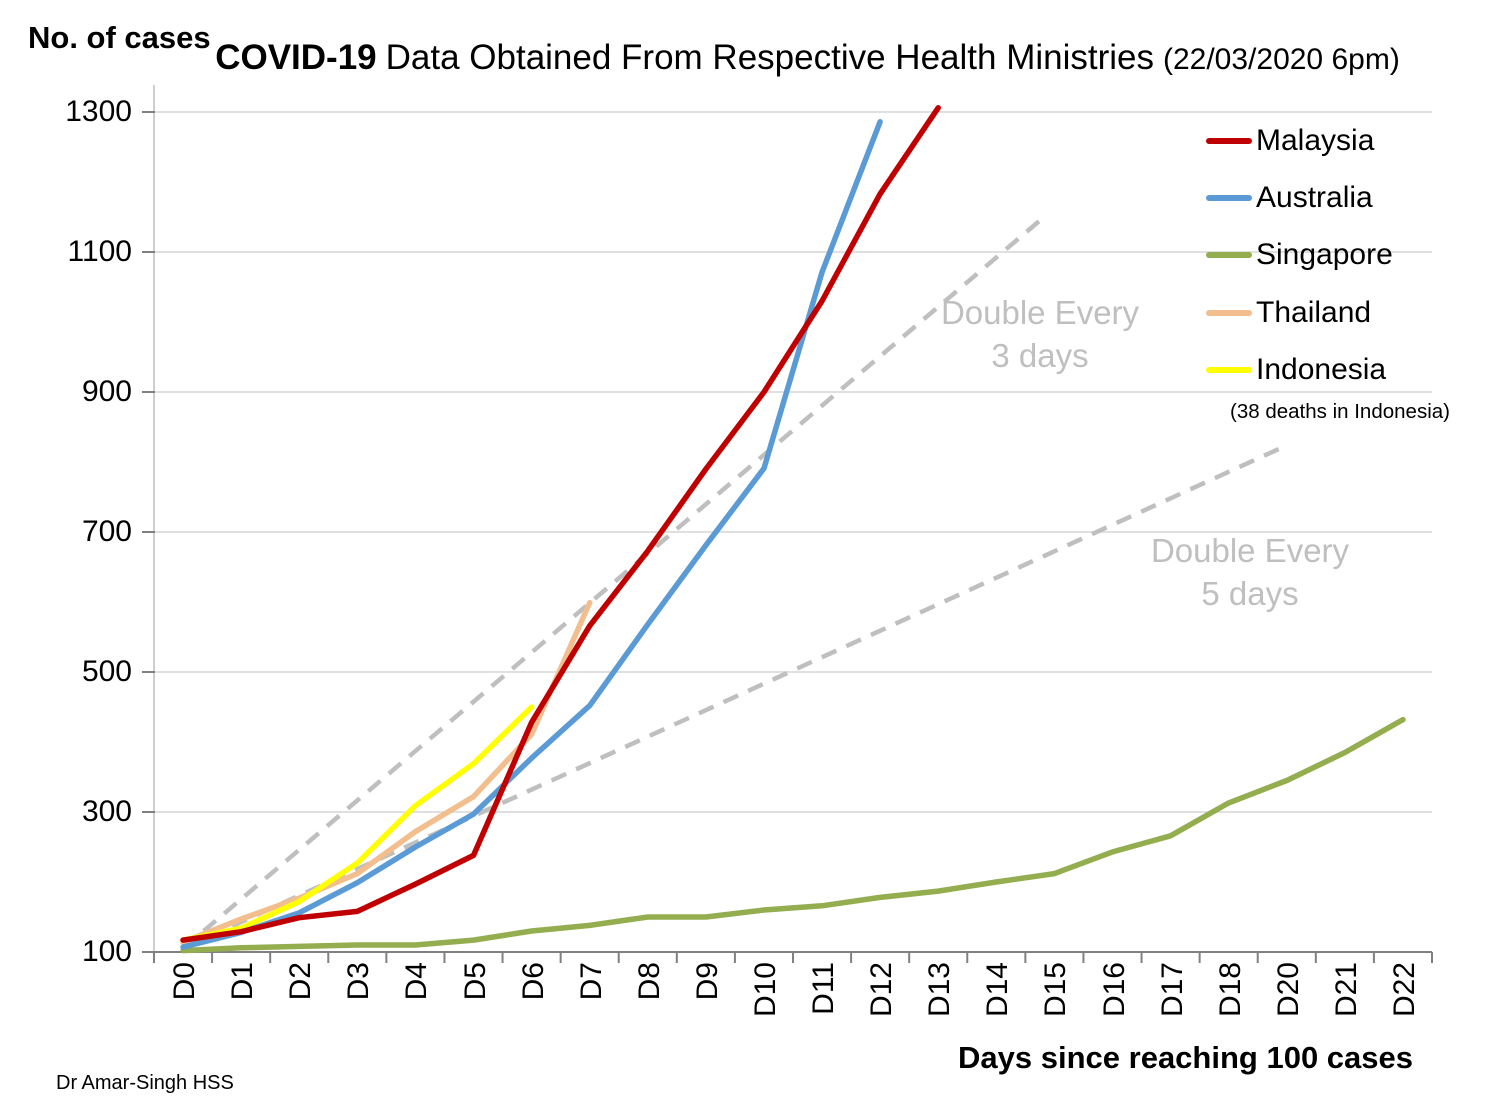 This screenshot has width=1487, height=1116. I want to click on legend-item-thailand: Thailand, so click(1288, 313).